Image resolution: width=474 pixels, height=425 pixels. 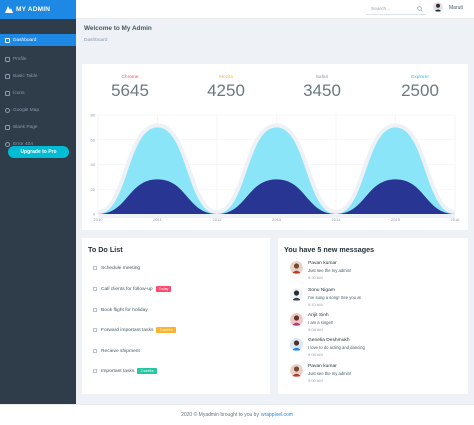 I want to click on sidebar-item-label: Google Map, so click(x=26, y=110).